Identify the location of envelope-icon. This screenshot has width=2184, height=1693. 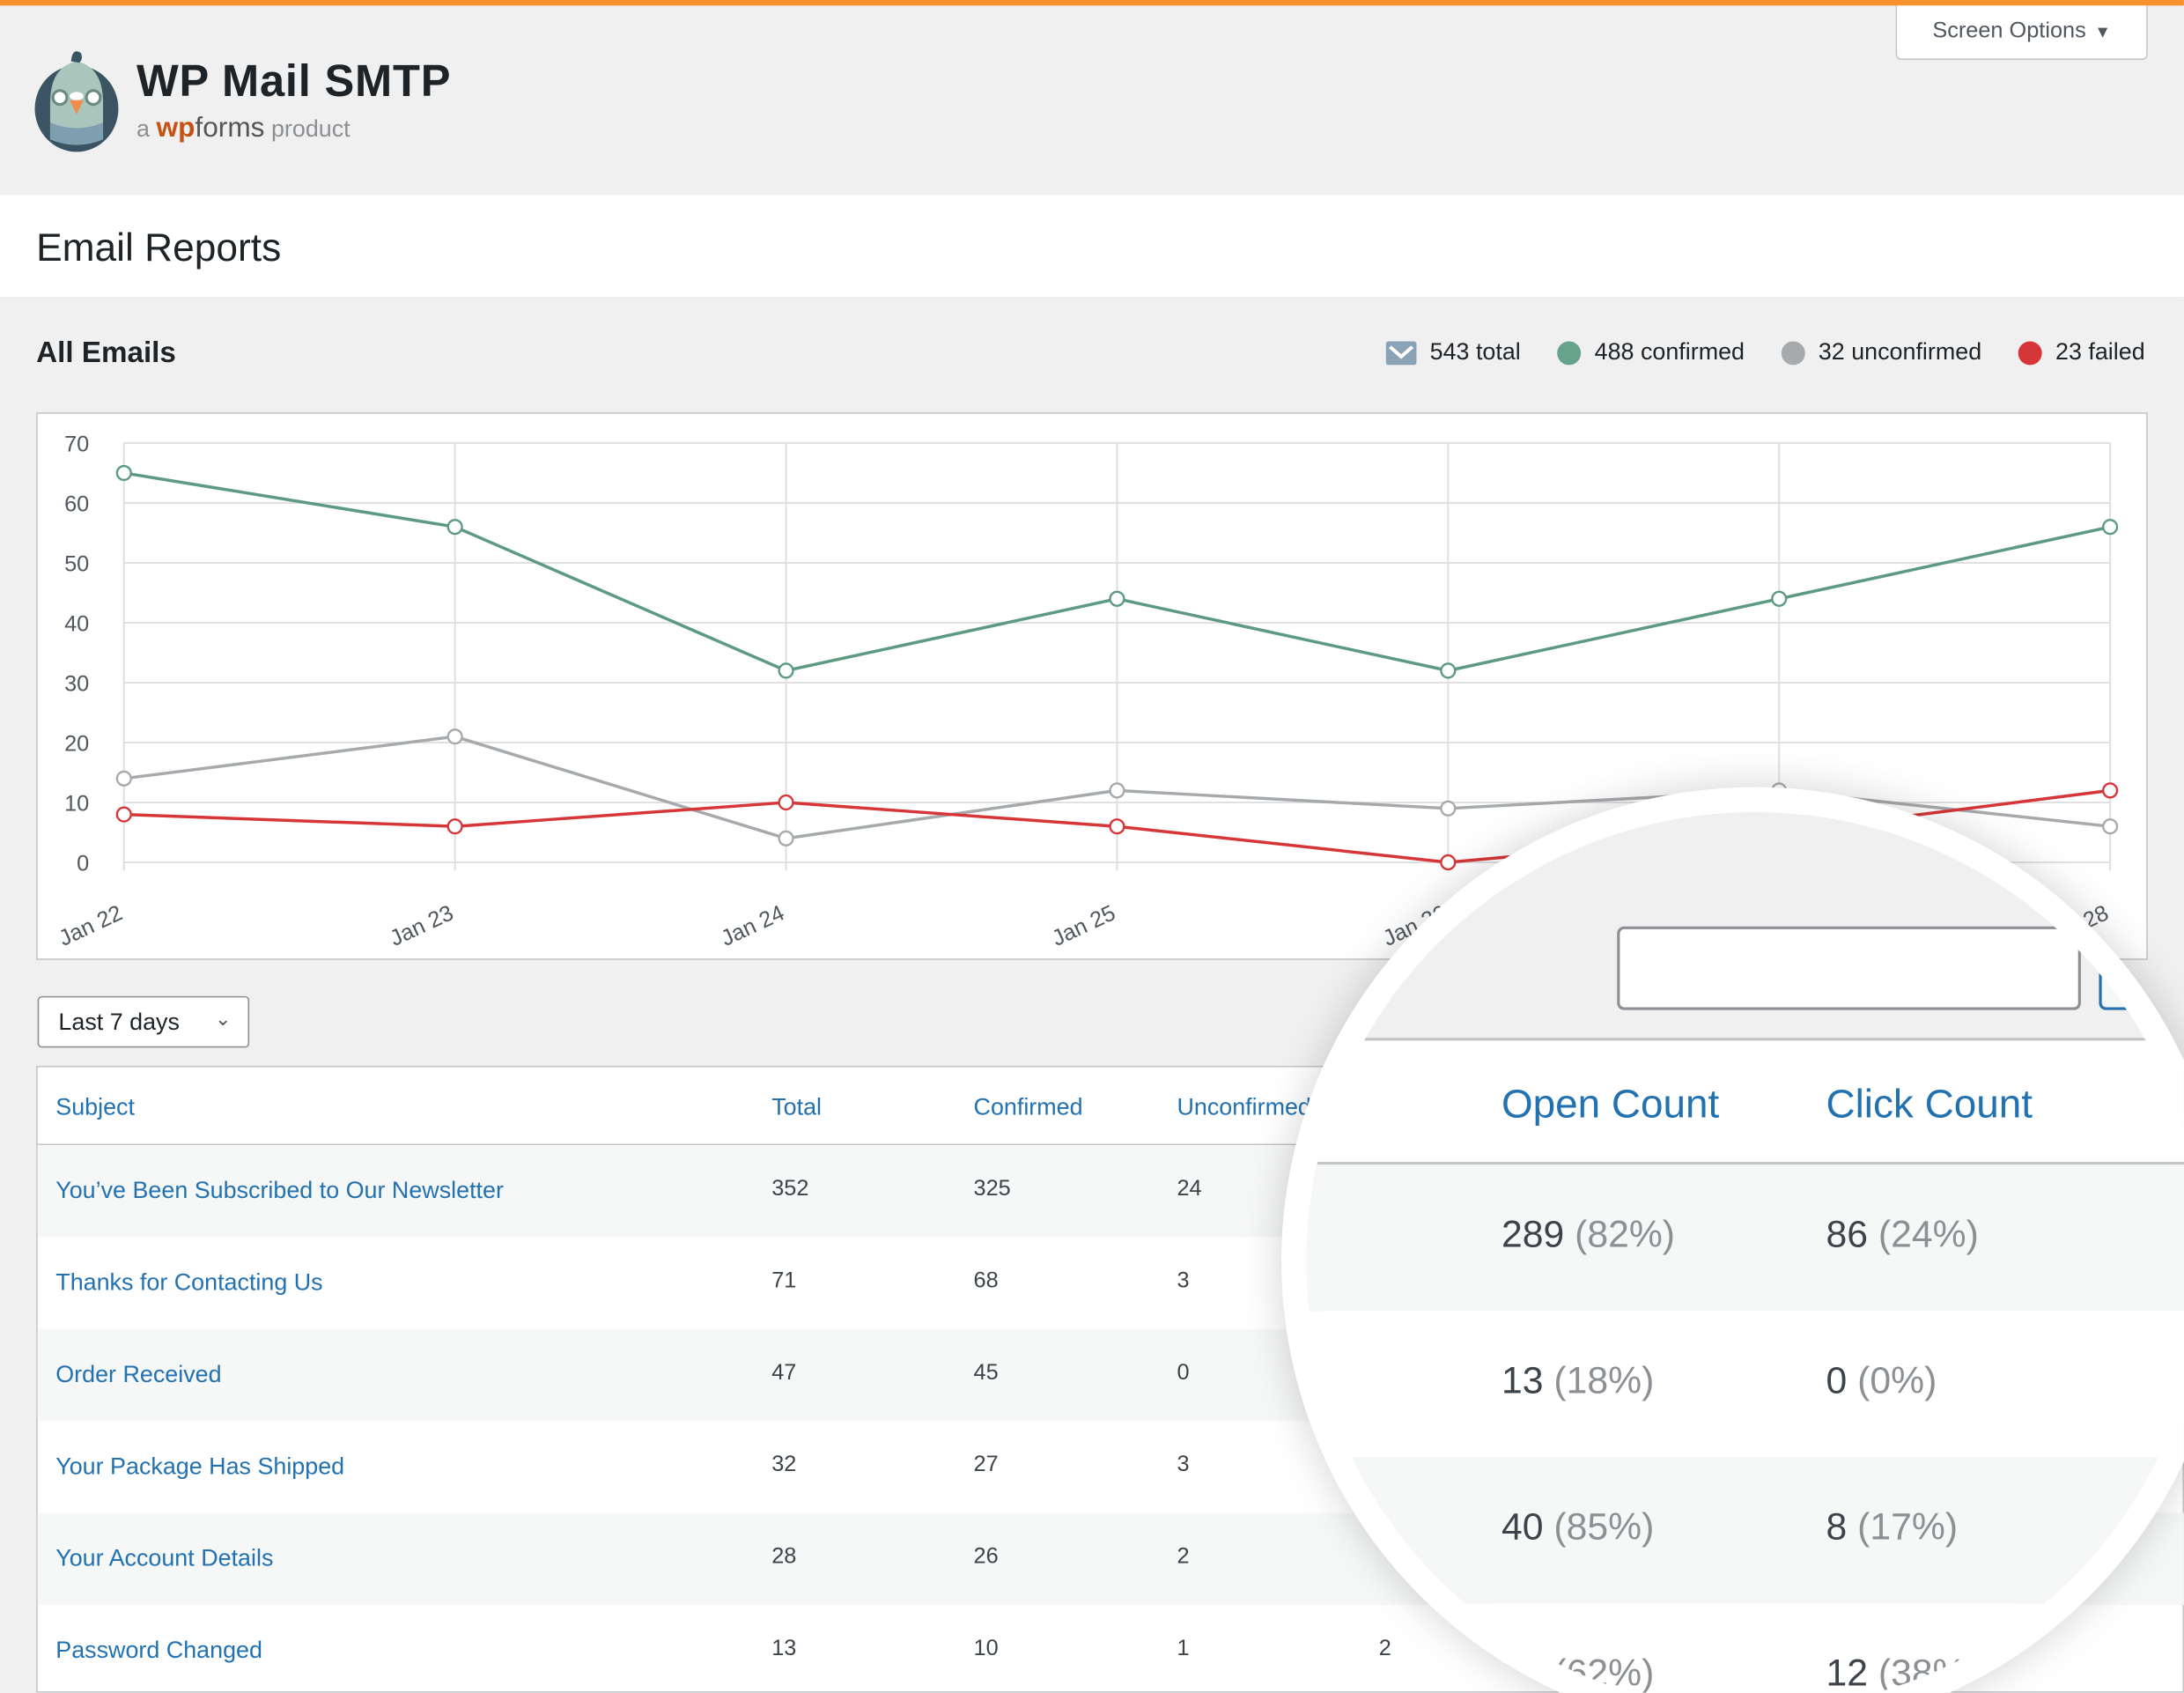
(1400, 352).